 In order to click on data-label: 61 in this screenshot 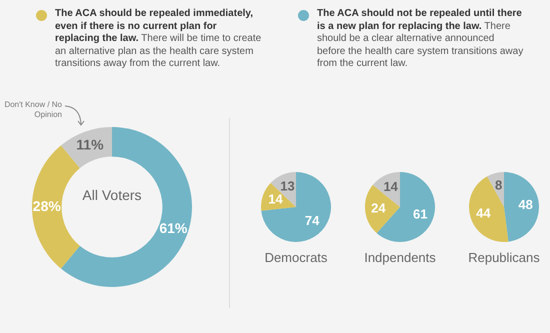, I will do `click(420, 214)`.